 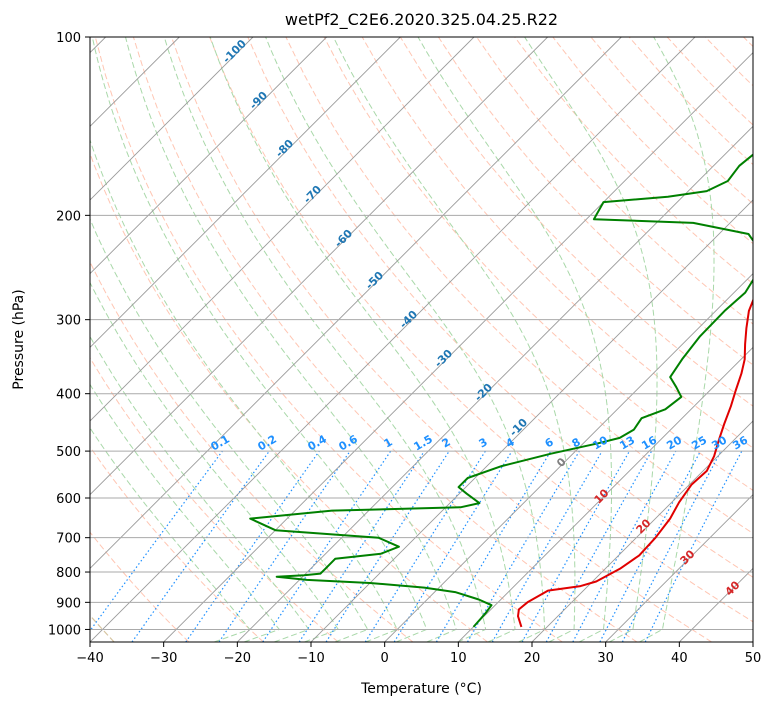 What do you see at coordinates (163, 658) in the screenshot?
I see `x-tick-label: −30` at bounding box center [163, 658].